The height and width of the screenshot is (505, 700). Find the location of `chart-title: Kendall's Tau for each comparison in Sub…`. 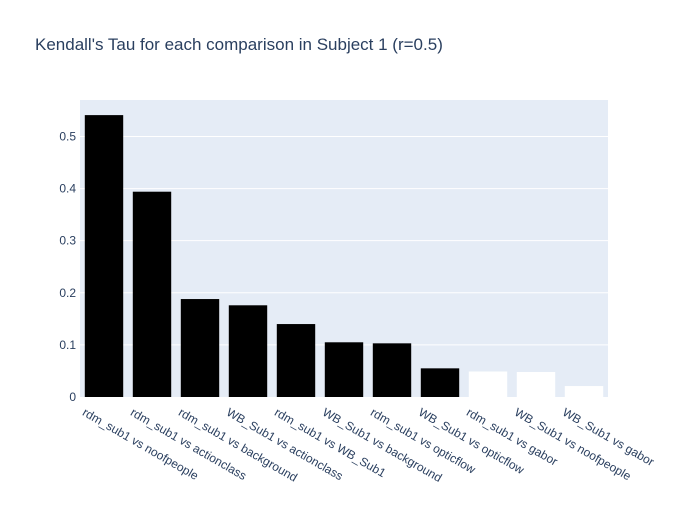

chart-title: Kendall's Tau for each comparison in Sub… is located at coordinates (239, 44).